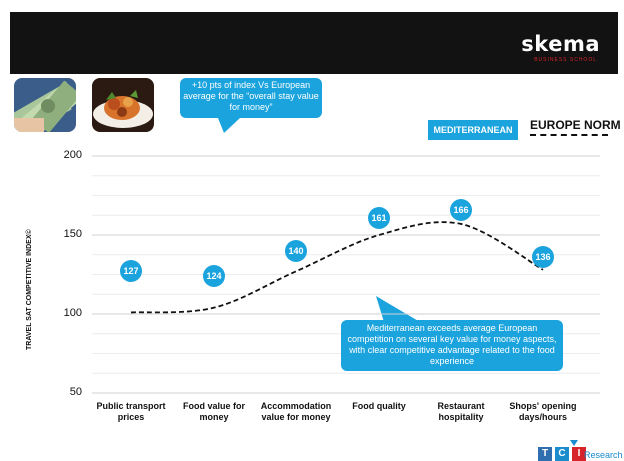 This screenshot has width=624, height=461. What do you see at coordinates (229, 125) in the screenshot?
I see `top-callout-pointer` at bounding box center [229, 125].